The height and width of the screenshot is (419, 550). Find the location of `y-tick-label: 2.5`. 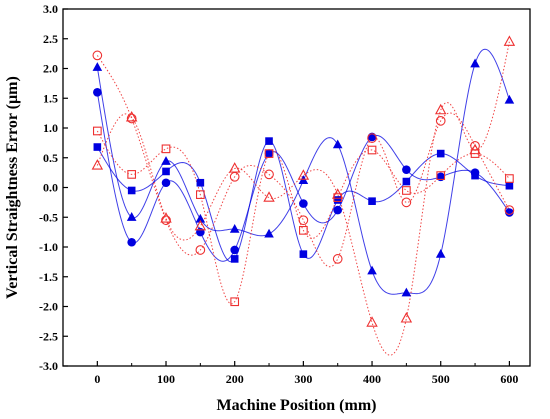

y-tick-label: 2.5 is located at coordinates (50, 39).